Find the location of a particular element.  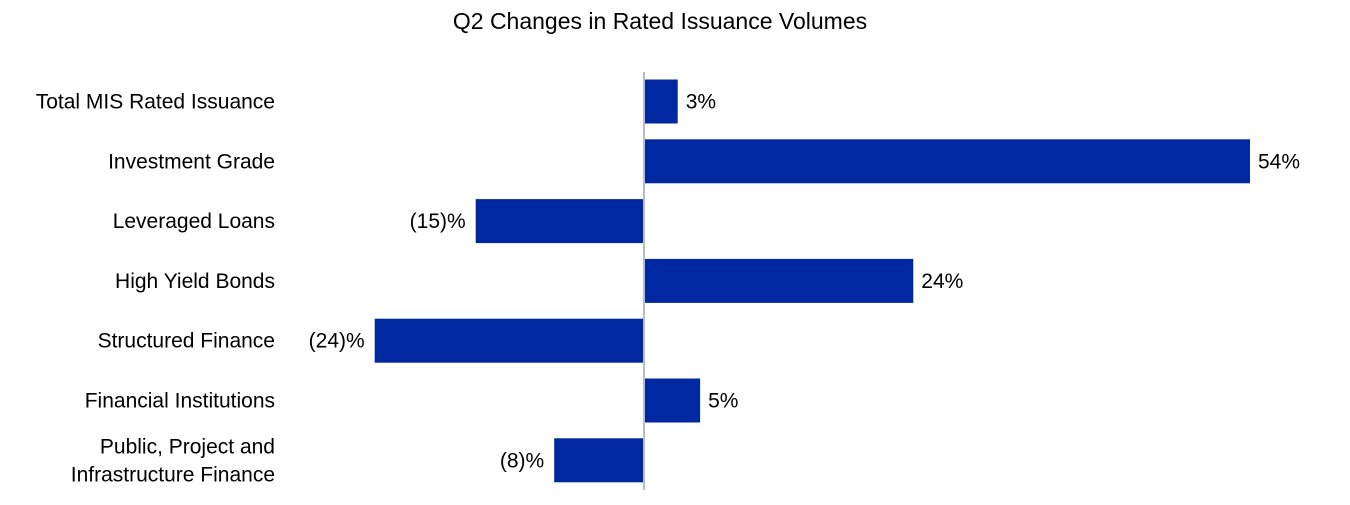

data-label-3: 24% is located at coordinates (942, 281).